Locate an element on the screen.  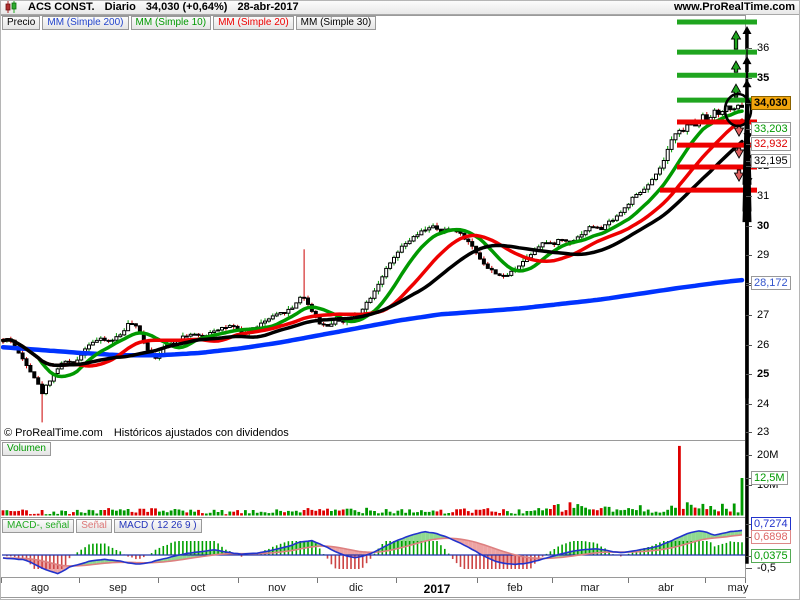
volume-tab: Volumen is located at coordinates (26, 449).